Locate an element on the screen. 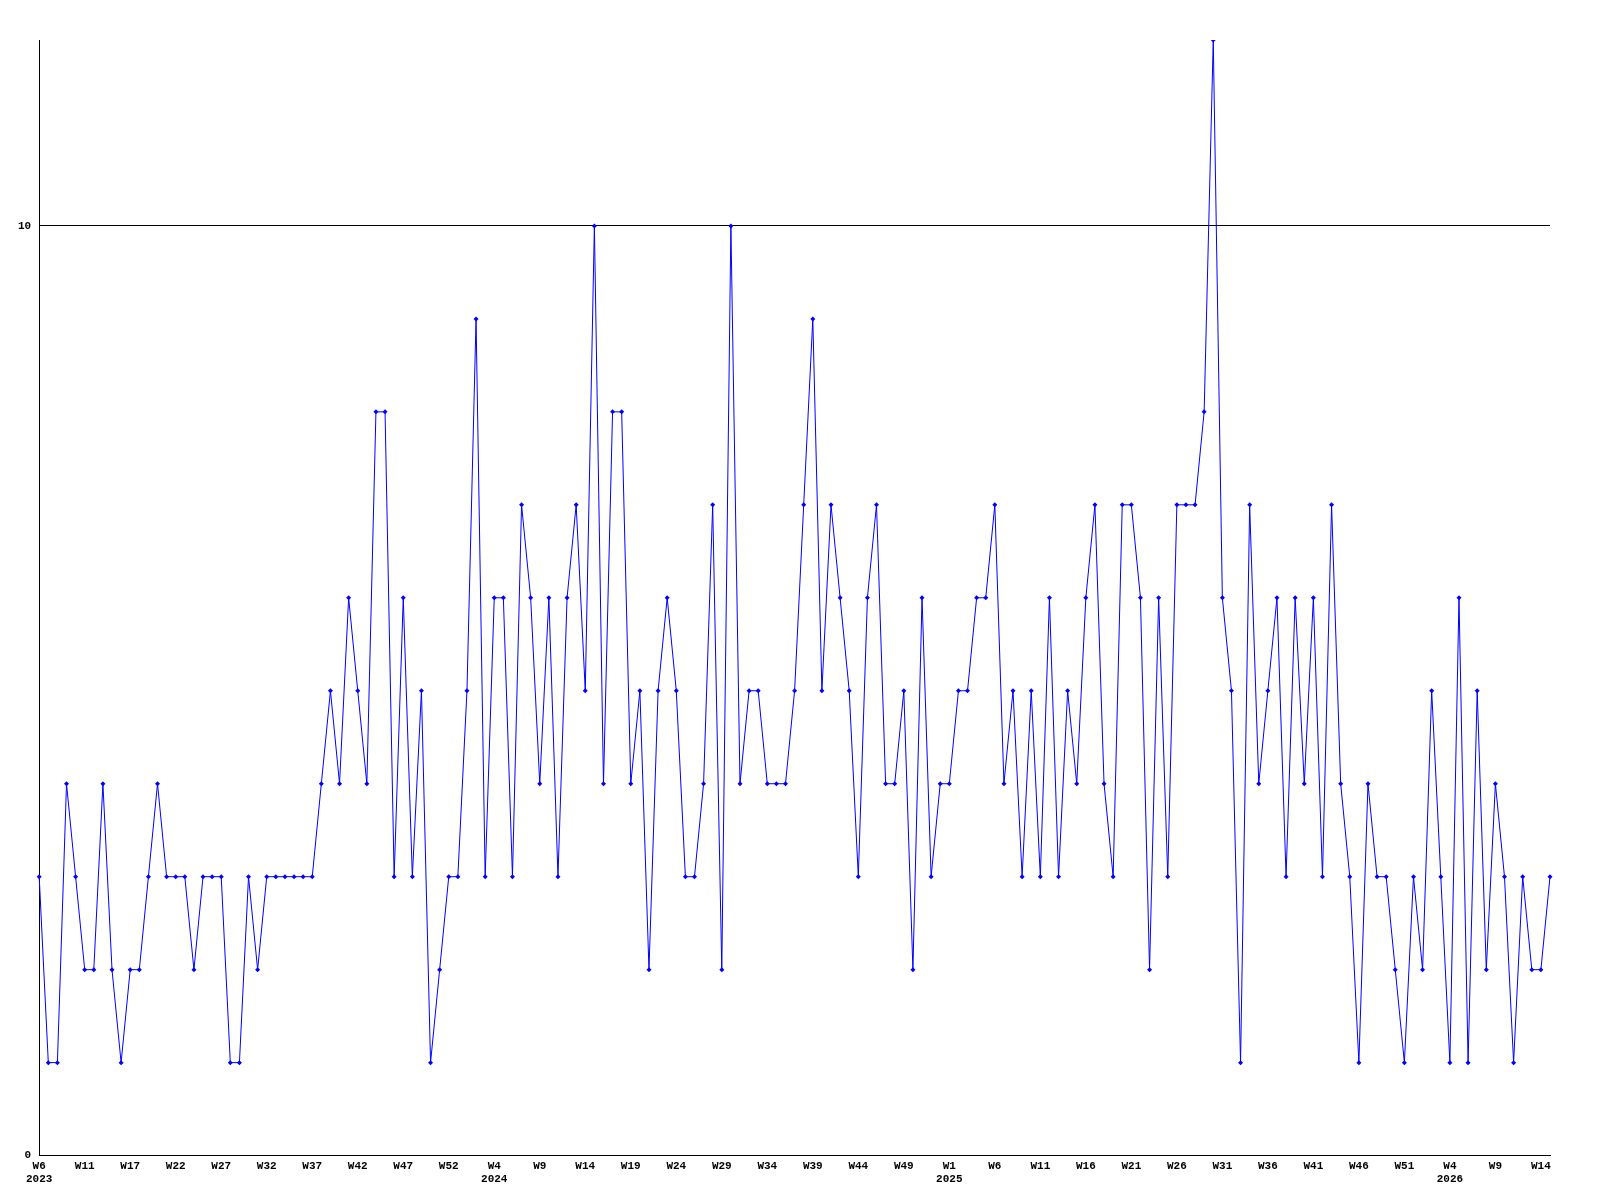 This screenshot has width=1600, height=1200. x-tick-label: W34 is located at coordinates (767, 1165).